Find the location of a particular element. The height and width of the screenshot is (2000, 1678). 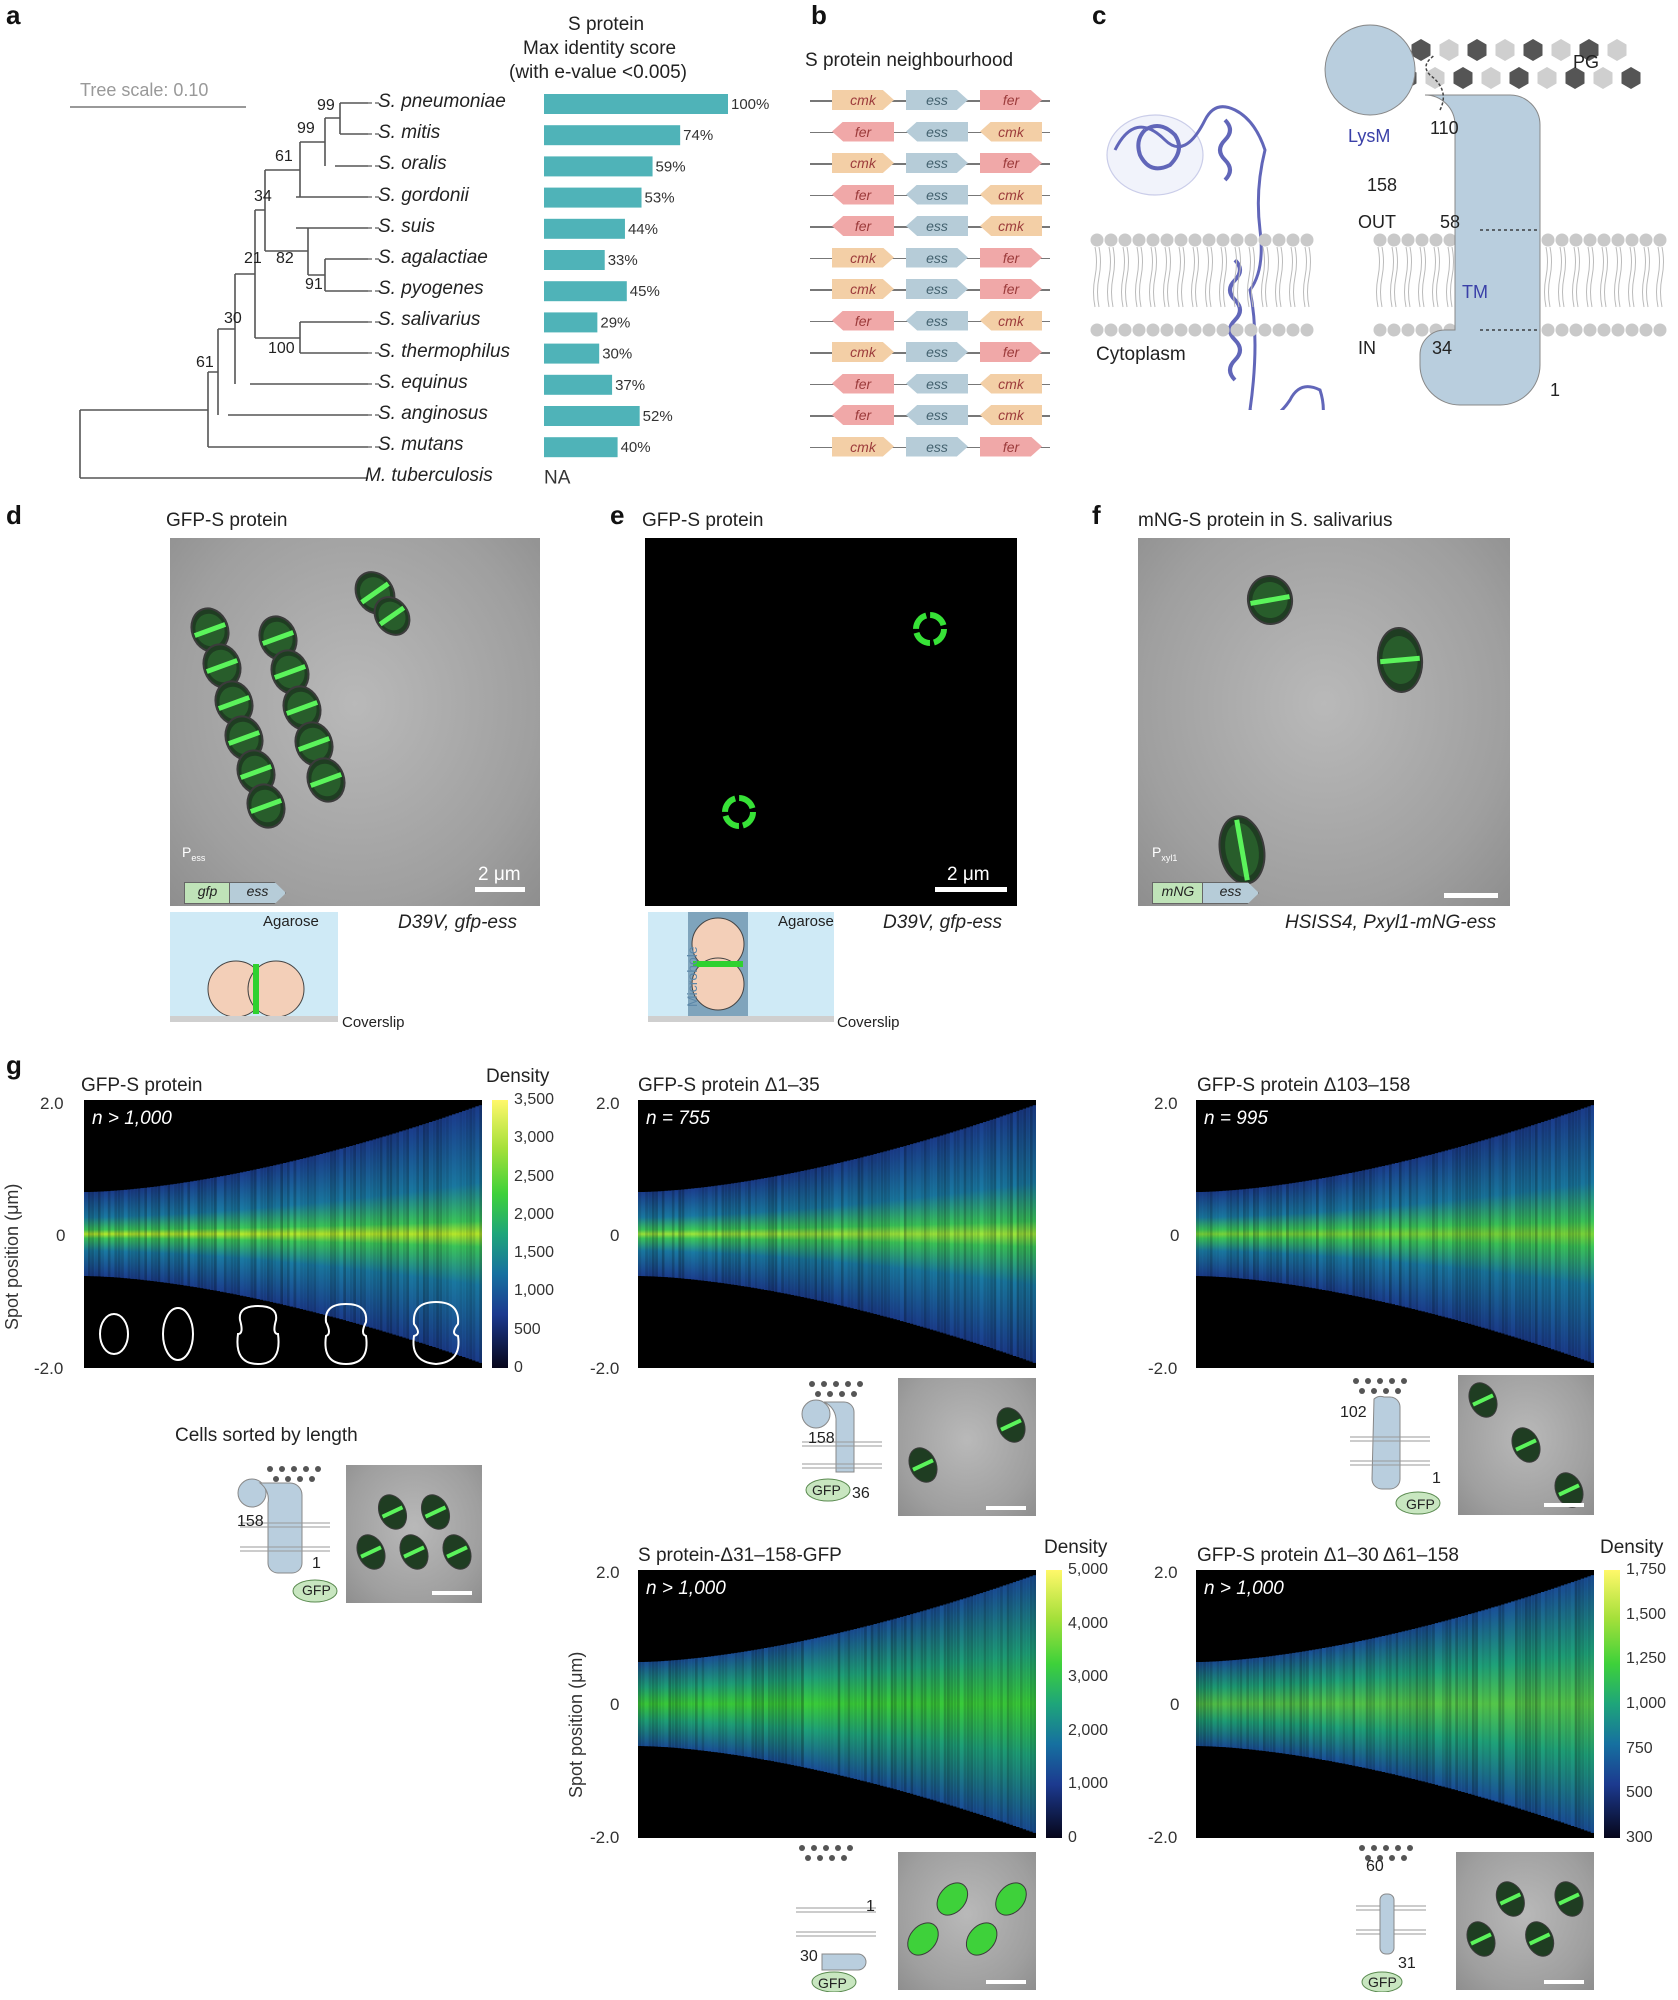

panel-label-c: c is located at coordinates (1099, 15).